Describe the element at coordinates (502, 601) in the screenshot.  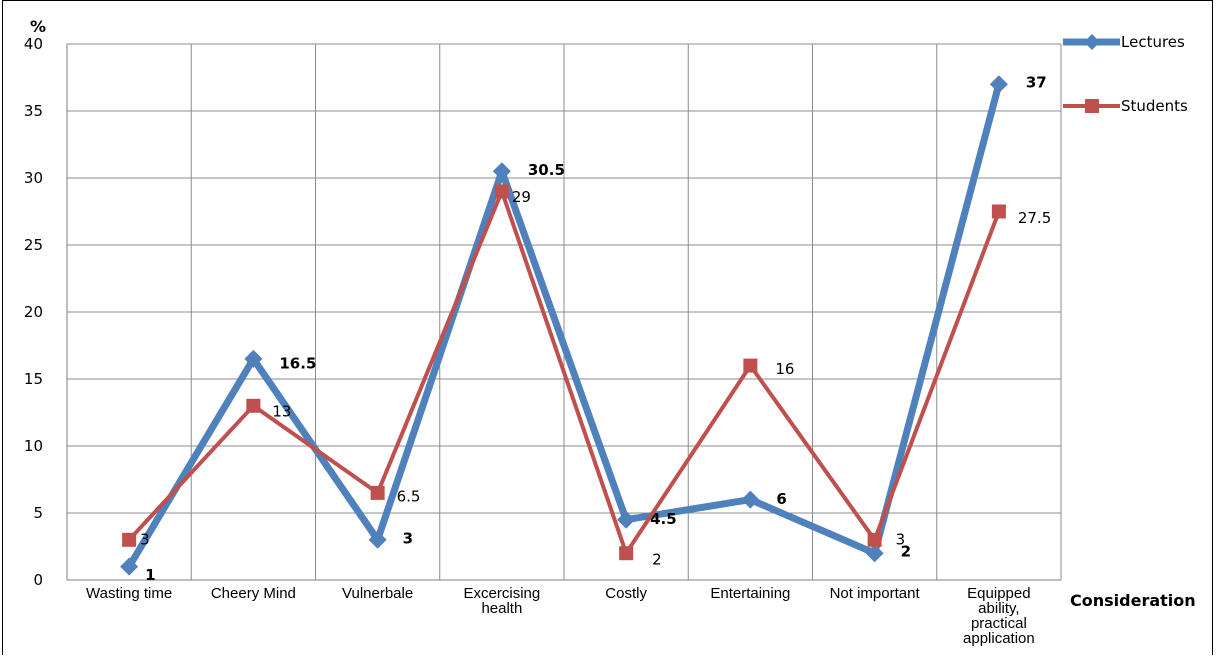
I see `x-tick-label: Excercising health` at that location.